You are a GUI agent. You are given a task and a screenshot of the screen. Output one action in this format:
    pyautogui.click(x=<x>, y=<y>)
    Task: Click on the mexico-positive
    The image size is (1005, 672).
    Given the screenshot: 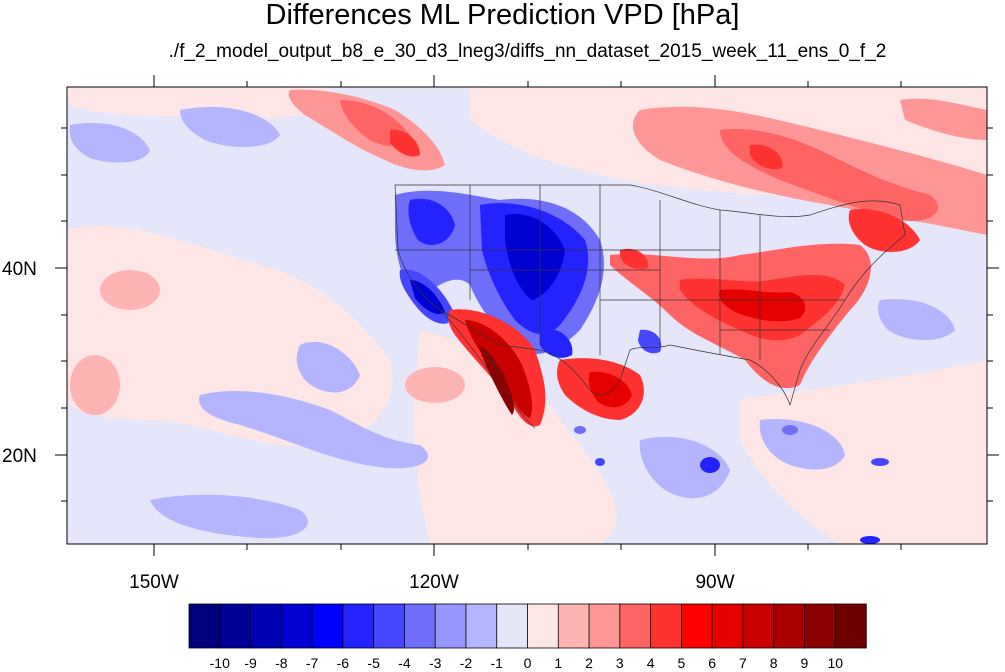 What is the action you would take?
    pyautogui.click(x=545, y=368)
    